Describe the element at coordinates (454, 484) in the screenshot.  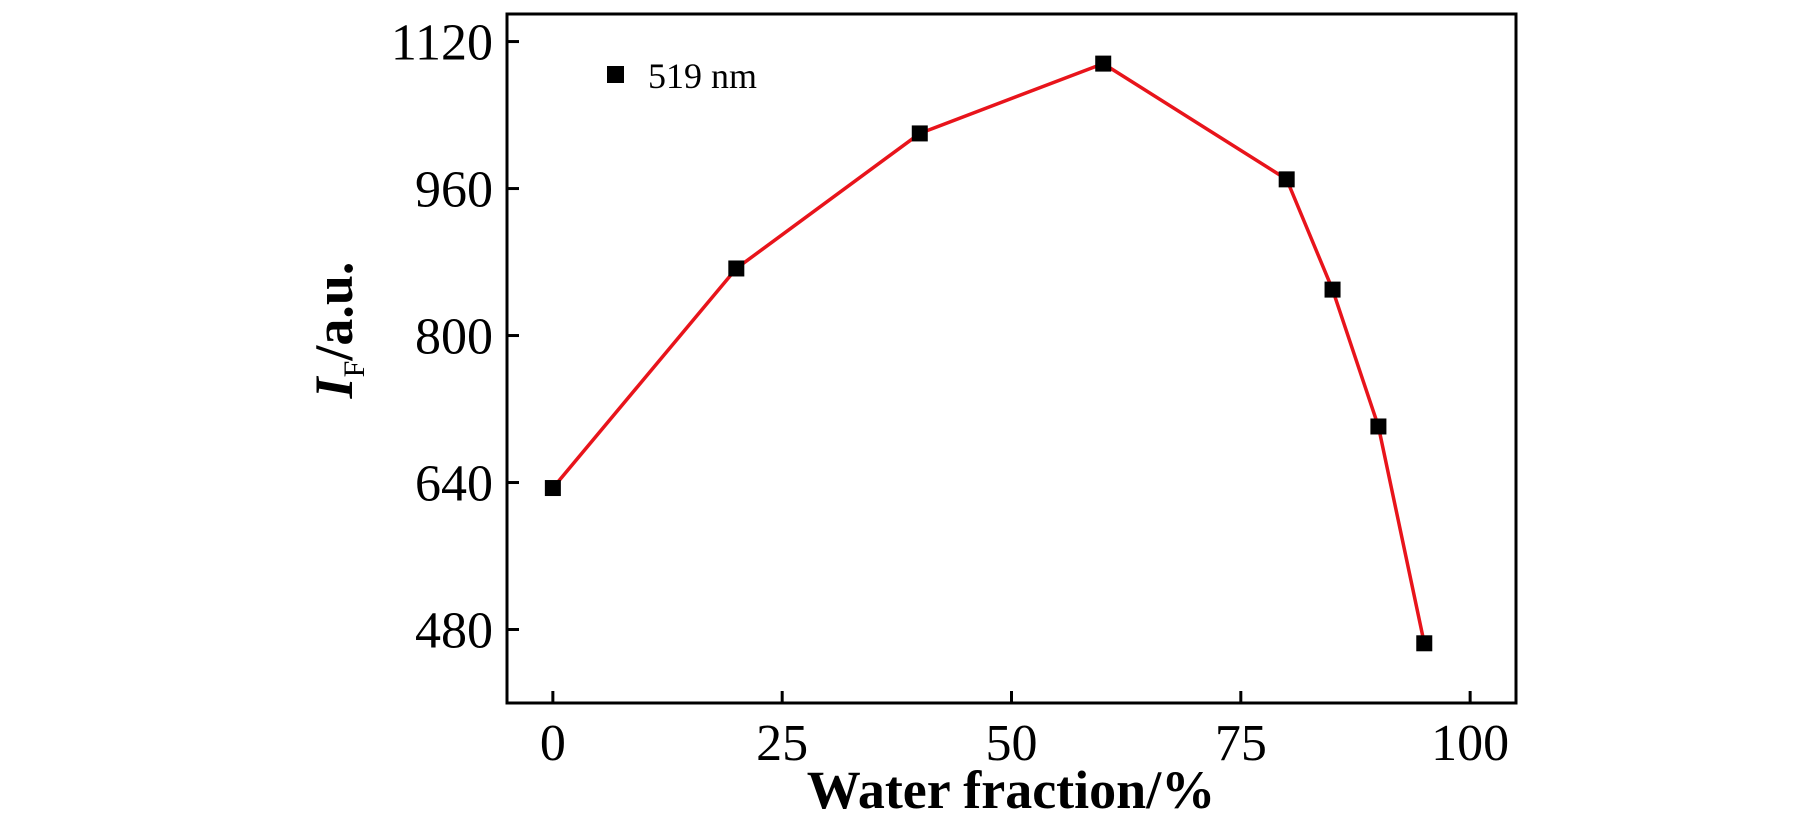
I see `y-tick-label: 640` at that location.